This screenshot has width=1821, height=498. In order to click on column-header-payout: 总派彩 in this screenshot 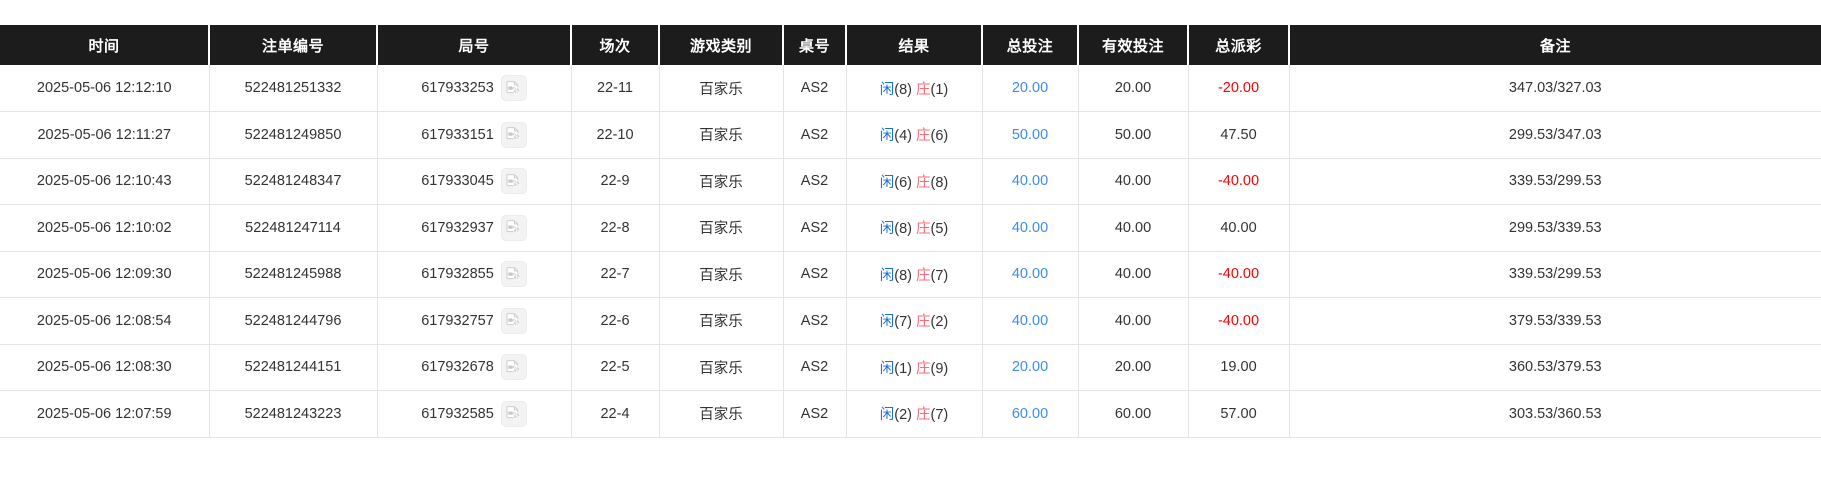, I will do `click(1239, 45)`.